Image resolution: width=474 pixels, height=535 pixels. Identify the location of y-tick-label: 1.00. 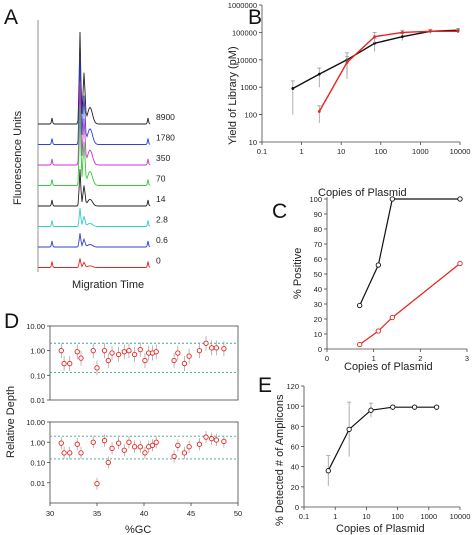
(37, 351).